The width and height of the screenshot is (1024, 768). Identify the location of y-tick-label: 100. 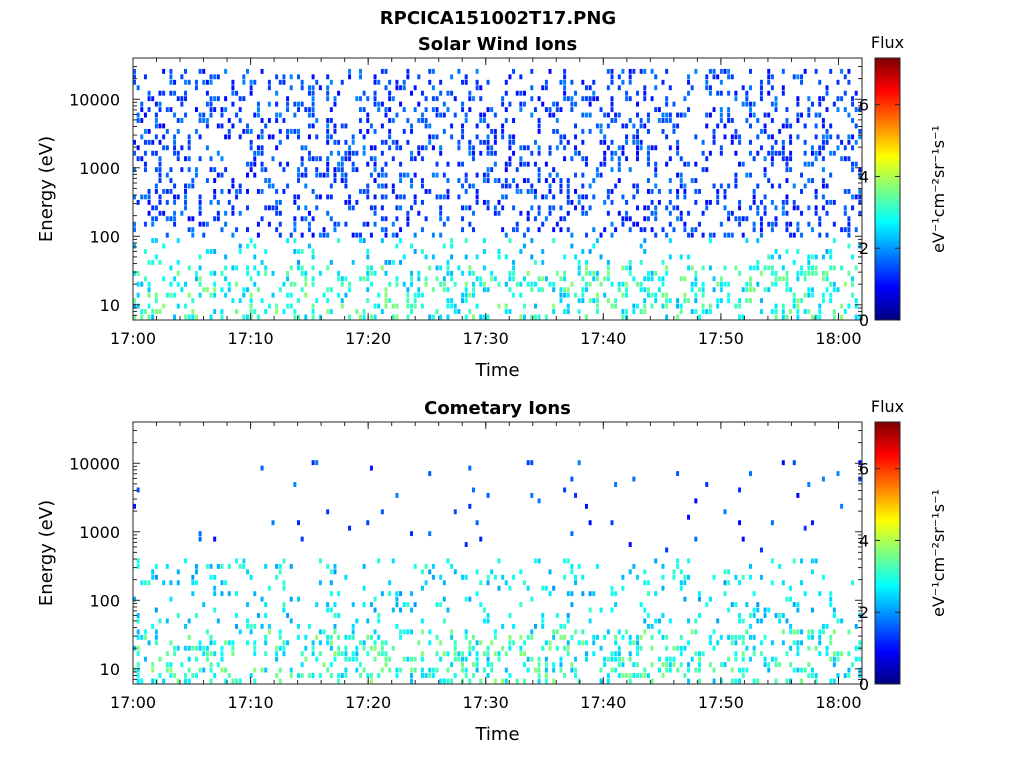
(104, 600).